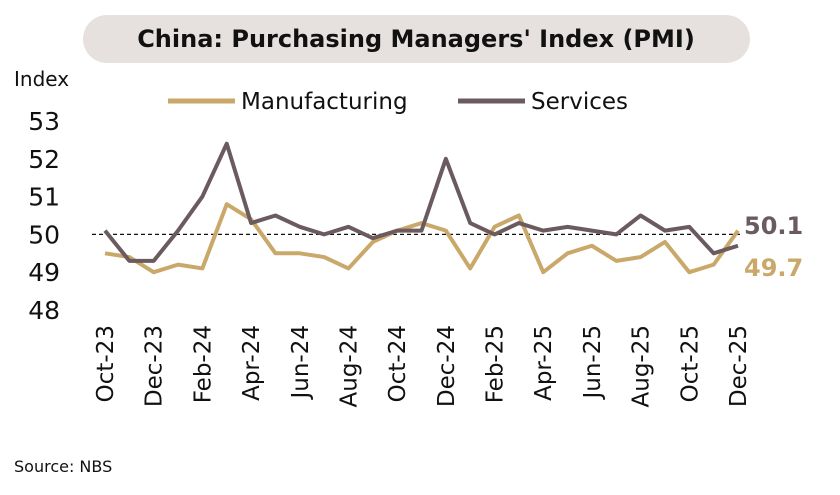 This screenshot has width=840, height=495. What do you see at coordinates (252, 363) in the screenshot?
I see `x-tick-label: Apr-24` at bounding box center [252, 363].